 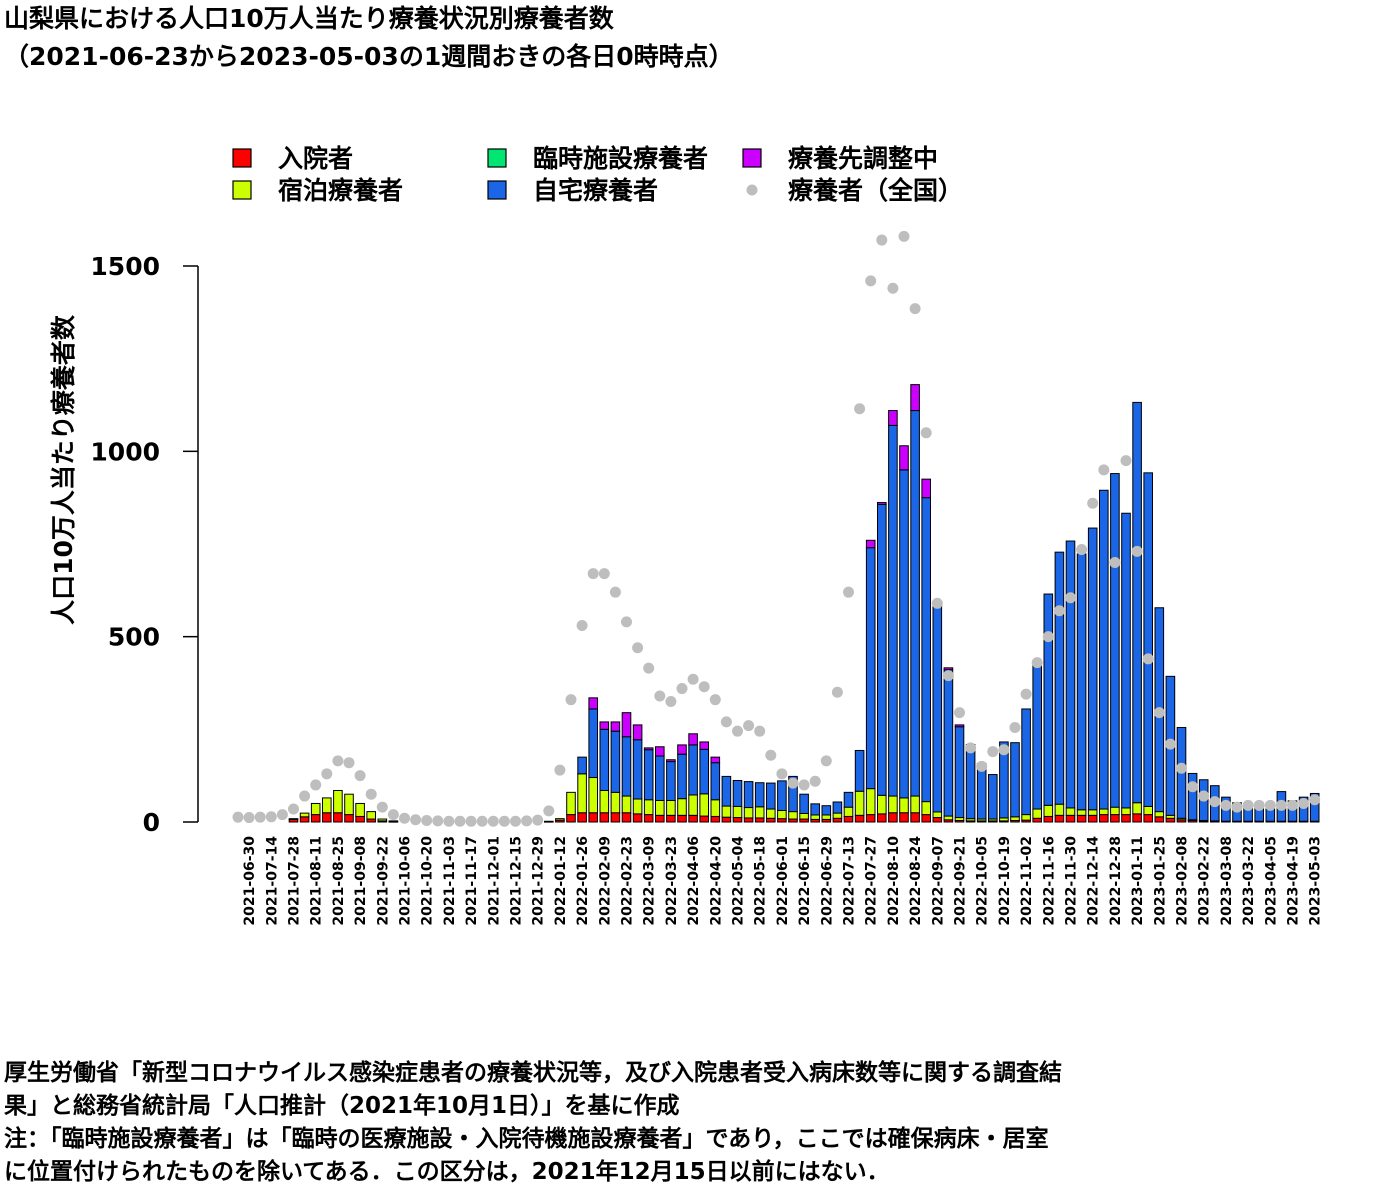 What do you see at coordinates (1316, 881) in the screenshot?
I see `x-tick-label: 2023-05-03` at bounding box center [1316, 881].